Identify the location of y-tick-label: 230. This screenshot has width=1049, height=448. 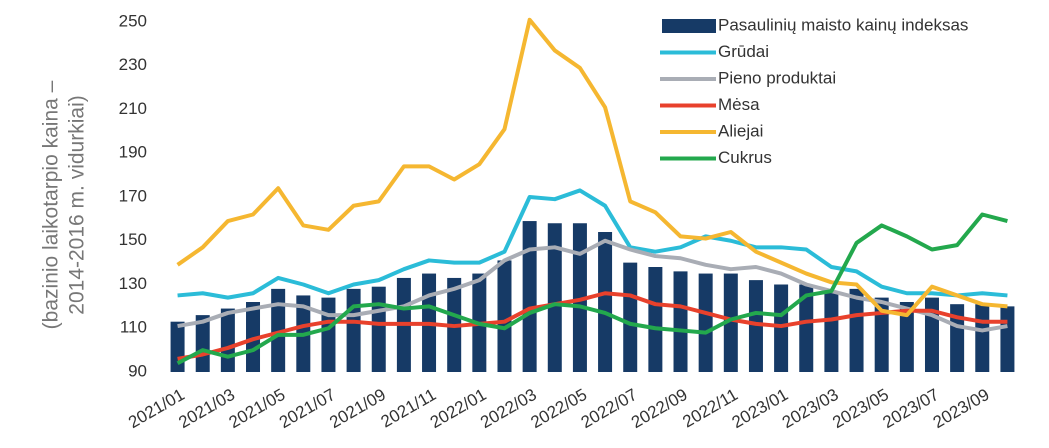
(133, 64).